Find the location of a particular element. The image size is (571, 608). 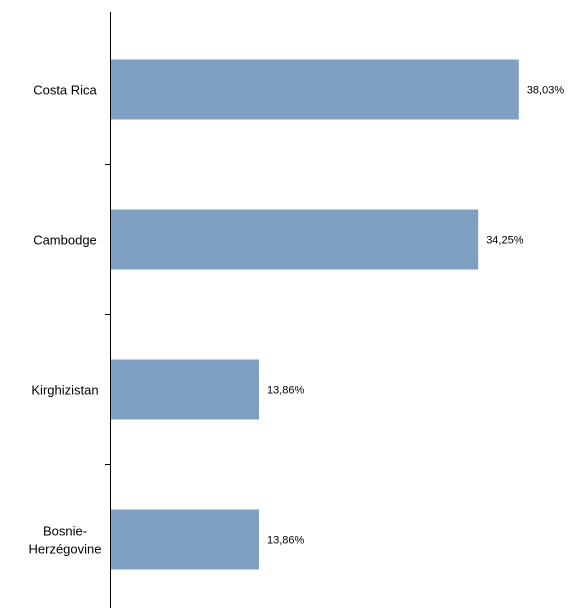

category-label-2: Kirghizistan is located at coordinates (64, 390).